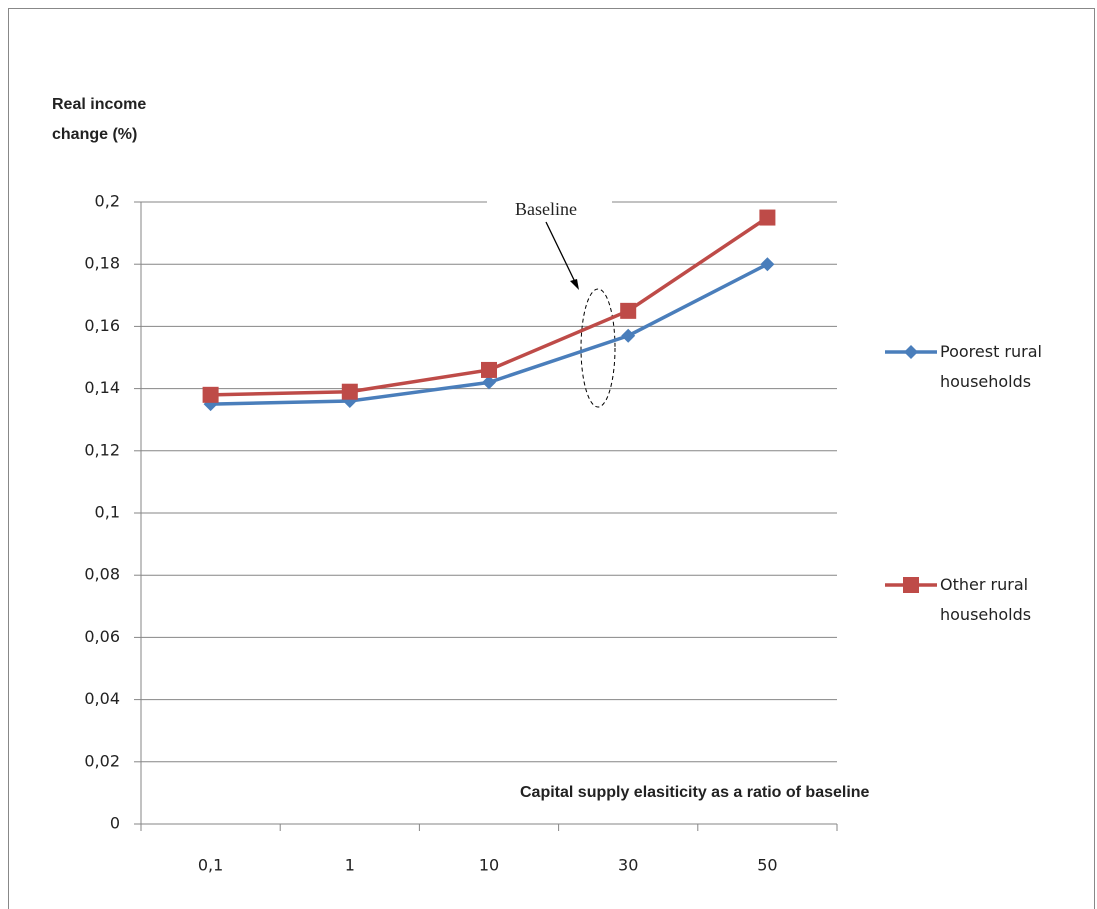 This screenshot has width=1097, height=909. Describe the element at coordinates (489, 865) in the screenshot. I see `x-tick-label: 10` at that location.